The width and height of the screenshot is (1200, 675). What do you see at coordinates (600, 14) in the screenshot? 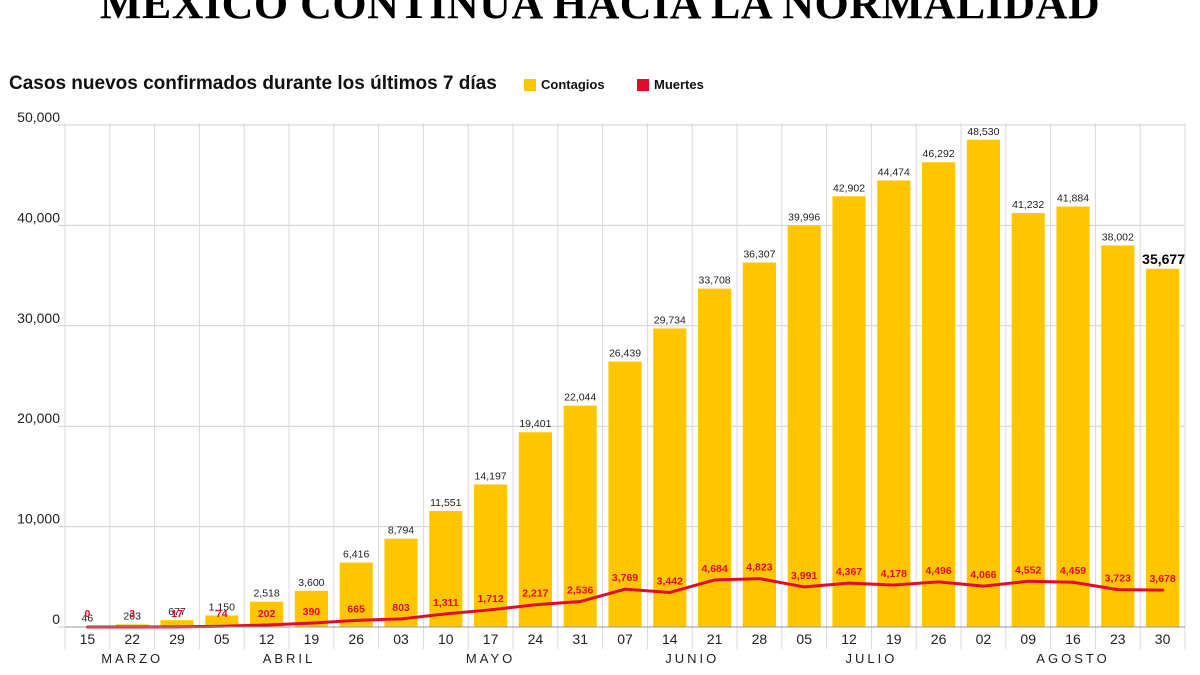
I see `chart-title: MÉXICO CONTINÚA HACIA LA NORMALIDAD` at bounding box center [600, 14].